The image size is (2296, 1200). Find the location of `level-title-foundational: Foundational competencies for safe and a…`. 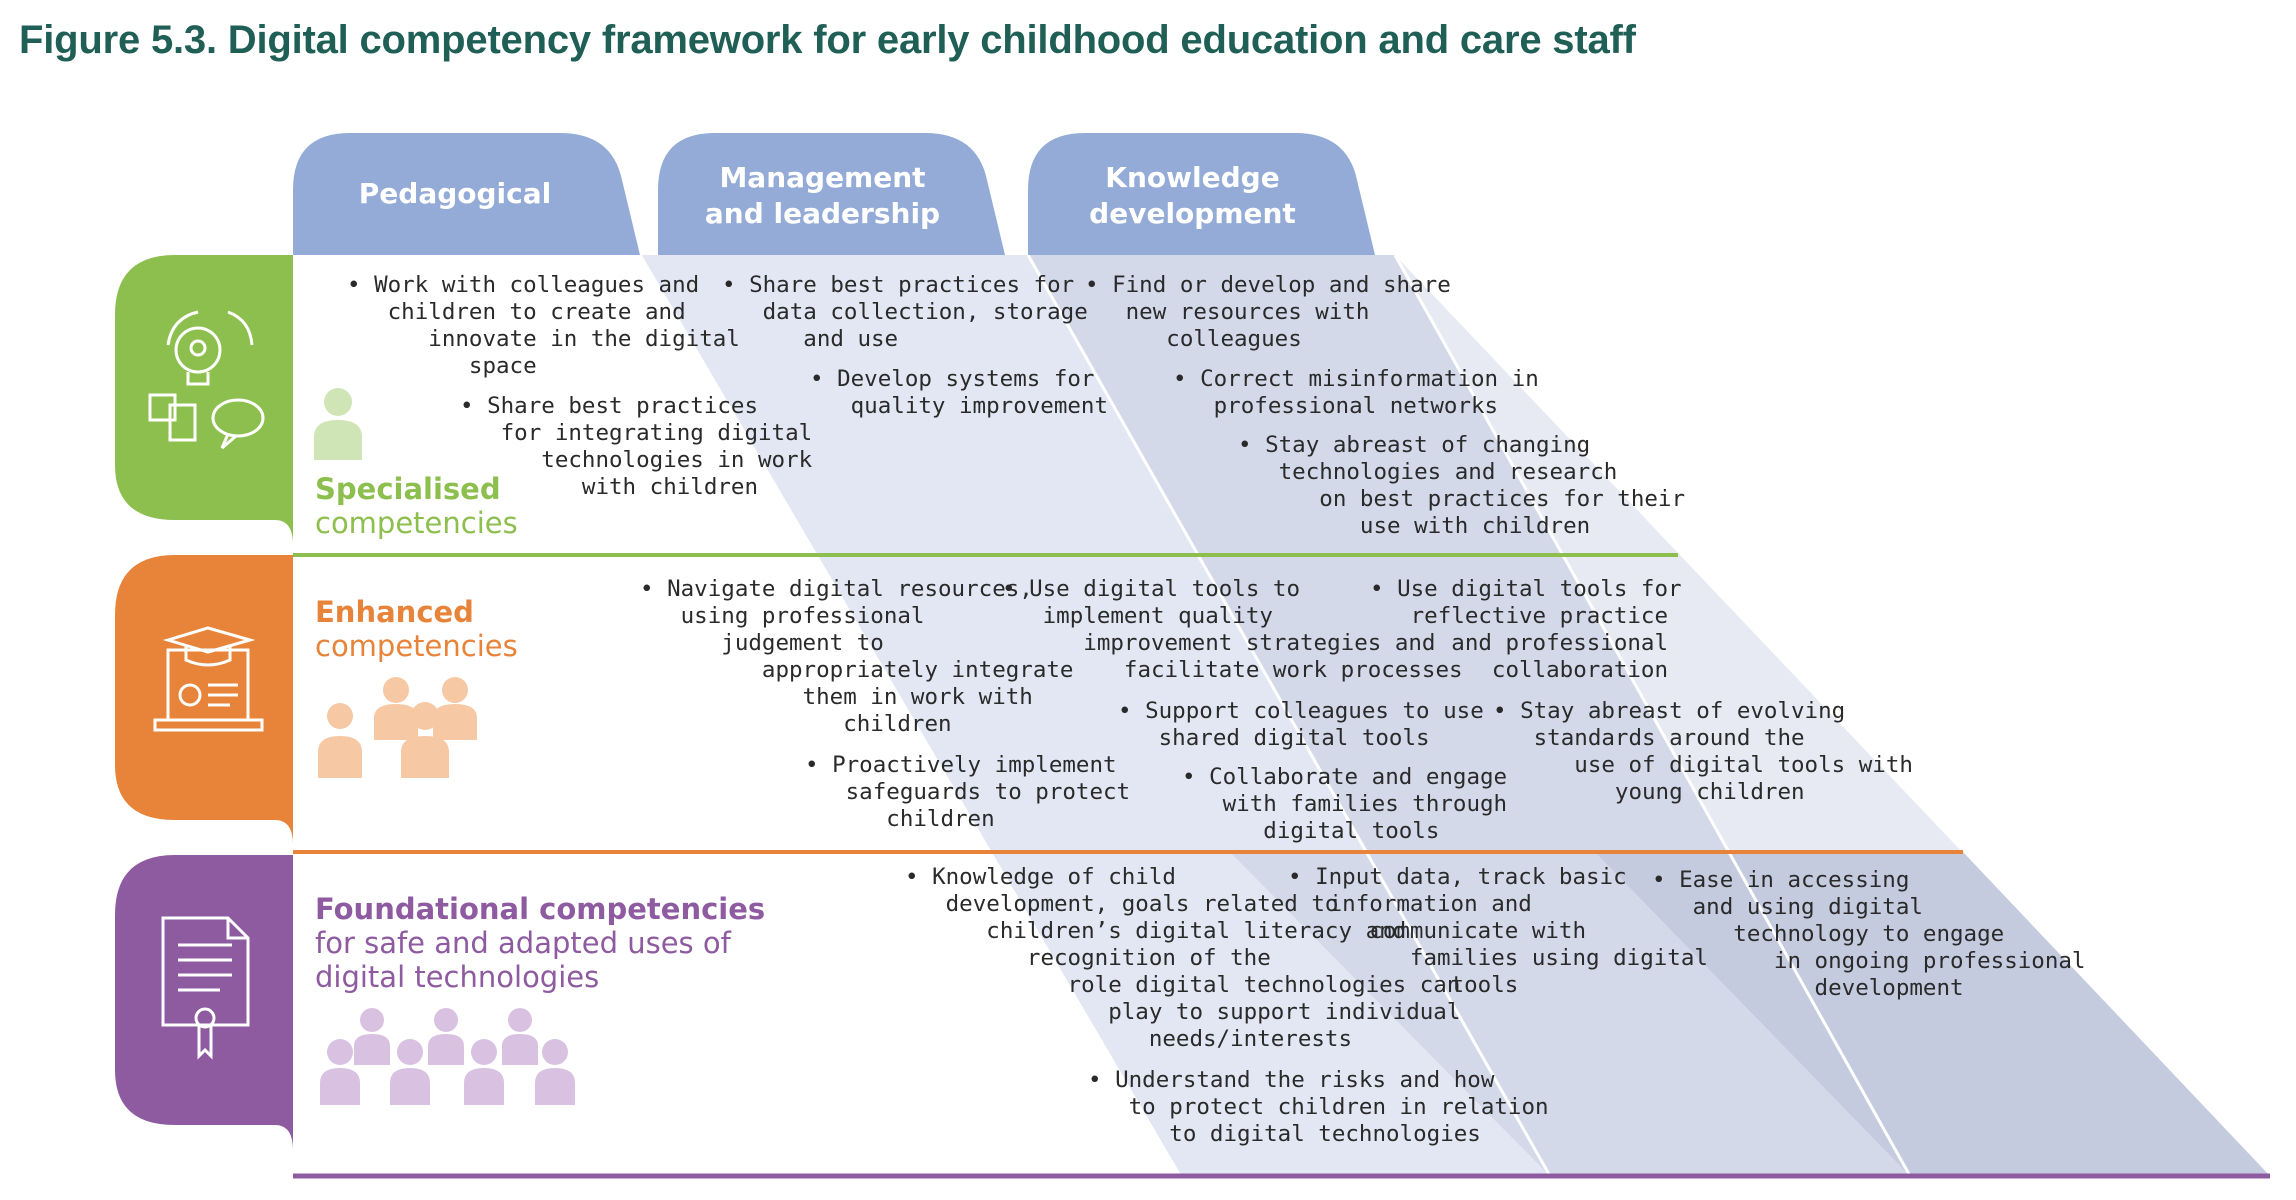

level-title-foundational: Foundational competencies for safe and a… is located at coordinates (540, 943).